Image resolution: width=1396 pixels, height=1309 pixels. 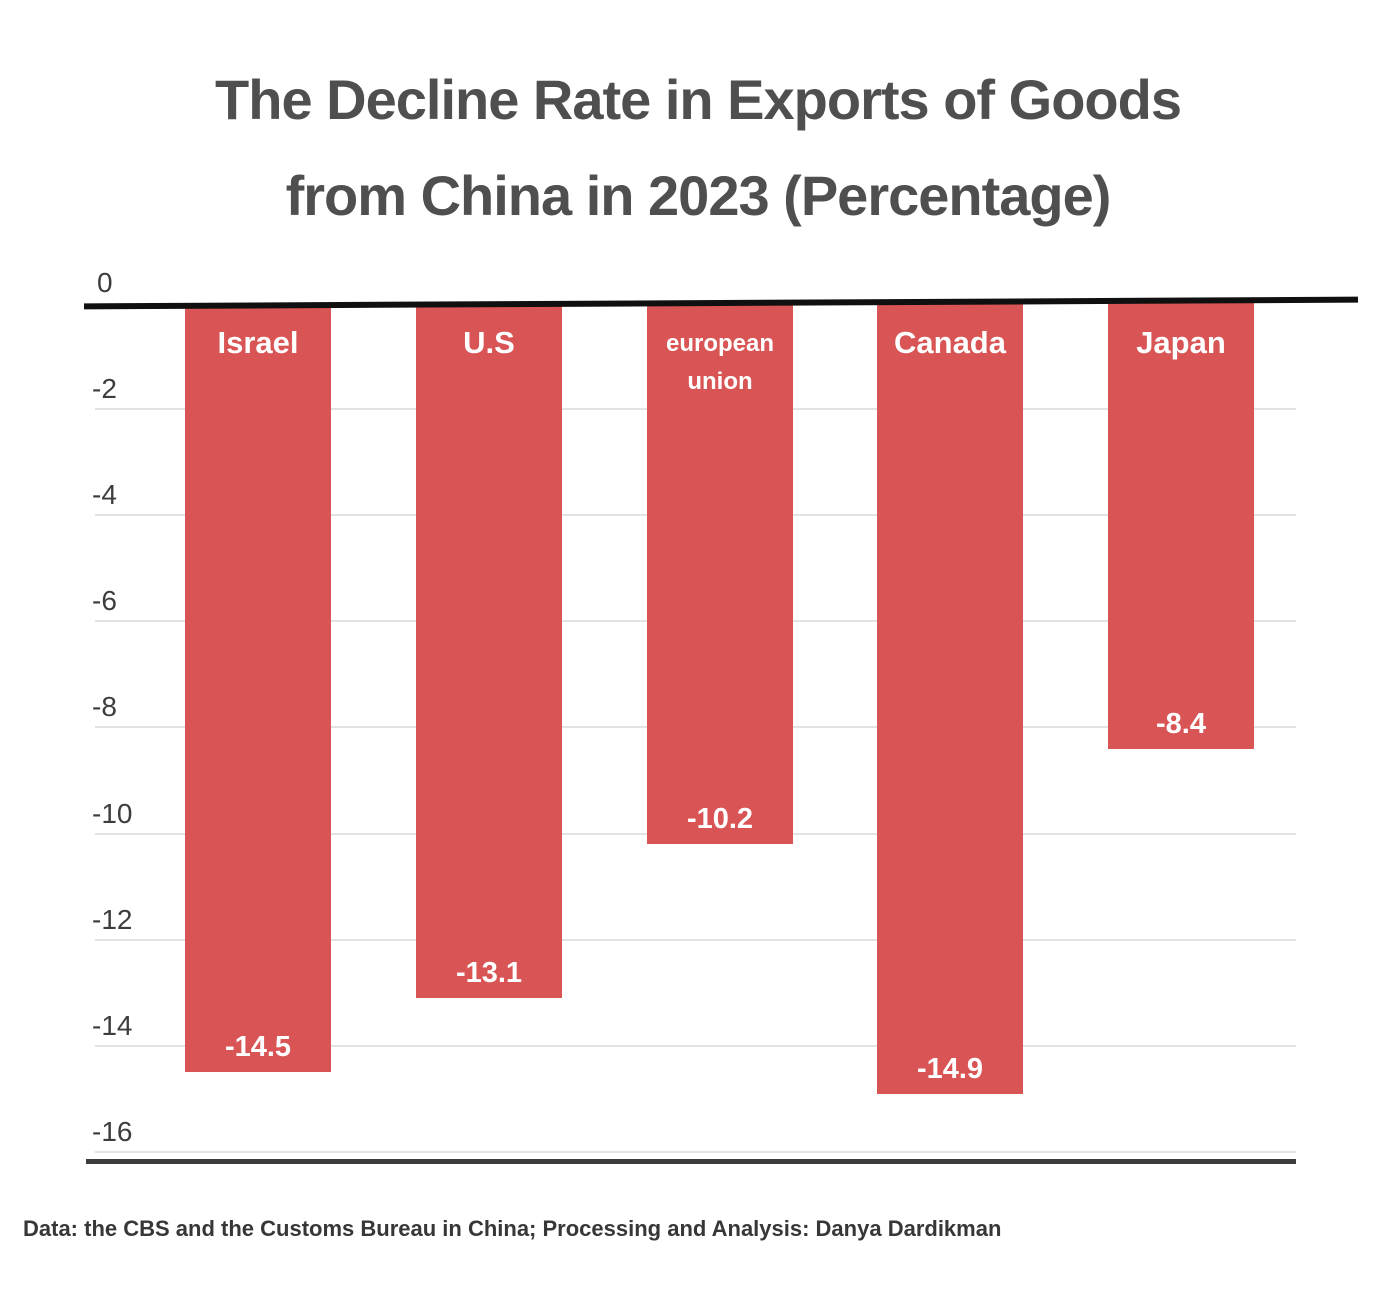 I want to click on y-axis-tick-label: -8, so click(x=104, y=706).